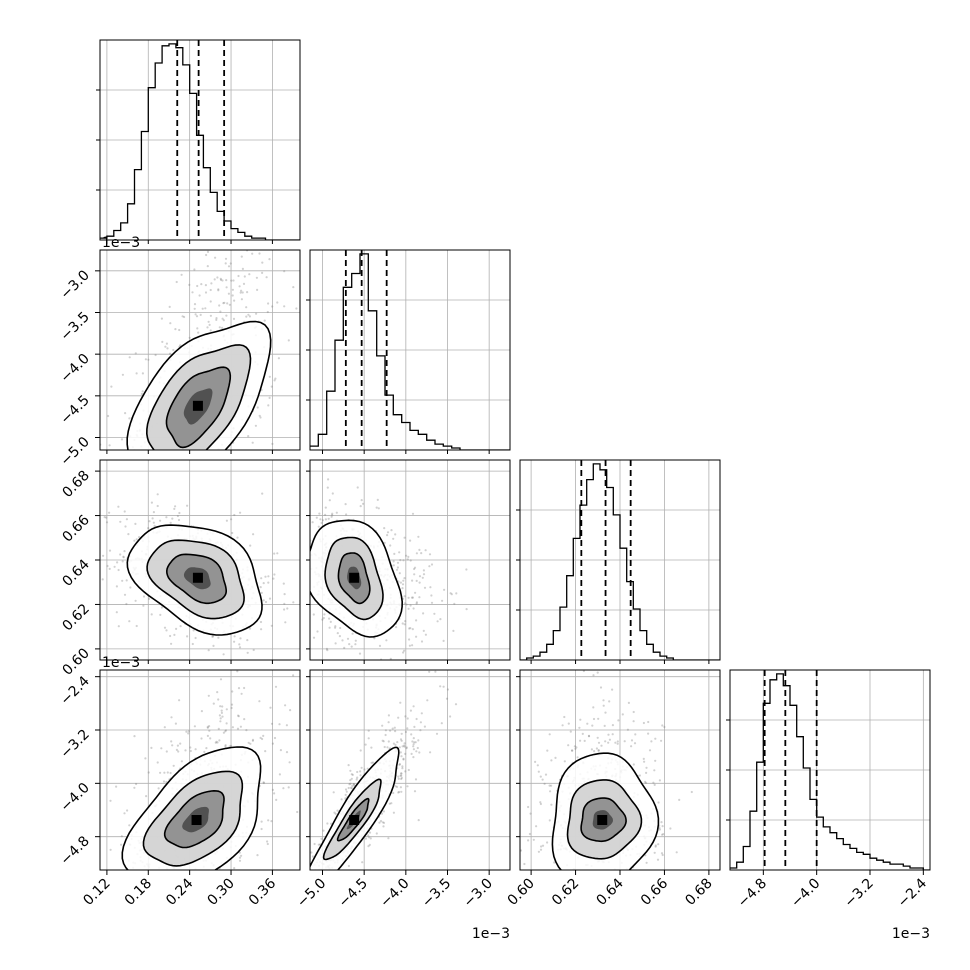  Describe the element at coordinates (74, 797) in the screenshot. I see `y-tick-label: −4.0` at that location.